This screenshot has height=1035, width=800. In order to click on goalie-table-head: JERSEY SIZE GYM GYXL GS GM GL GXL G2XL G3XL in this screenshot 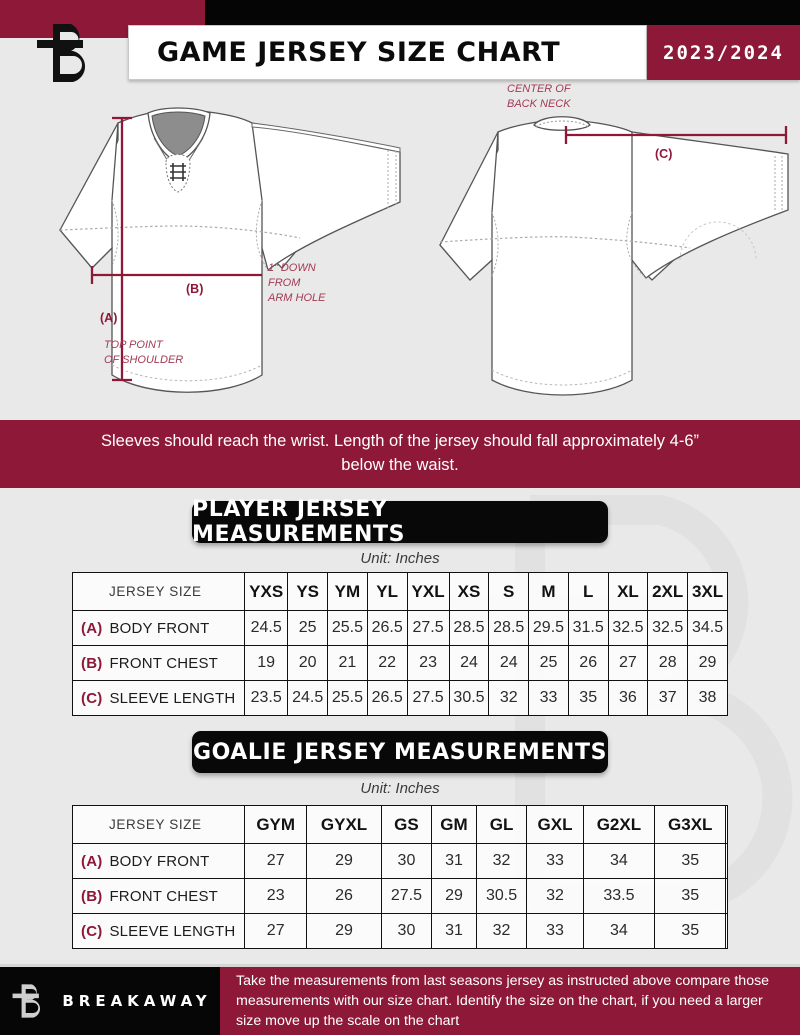, I will do `click(400, 824)`.